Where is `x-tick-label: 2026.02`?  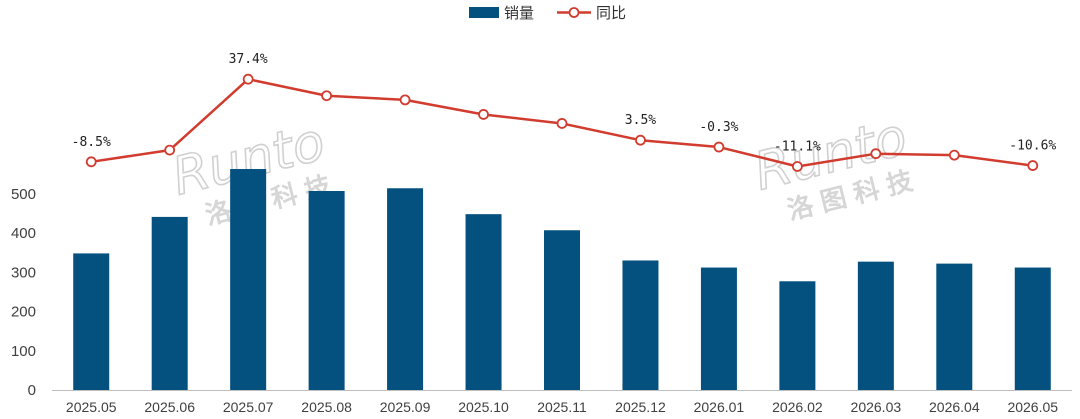 x-tick-label: 2026.02 is located at coordinates (797, 407).